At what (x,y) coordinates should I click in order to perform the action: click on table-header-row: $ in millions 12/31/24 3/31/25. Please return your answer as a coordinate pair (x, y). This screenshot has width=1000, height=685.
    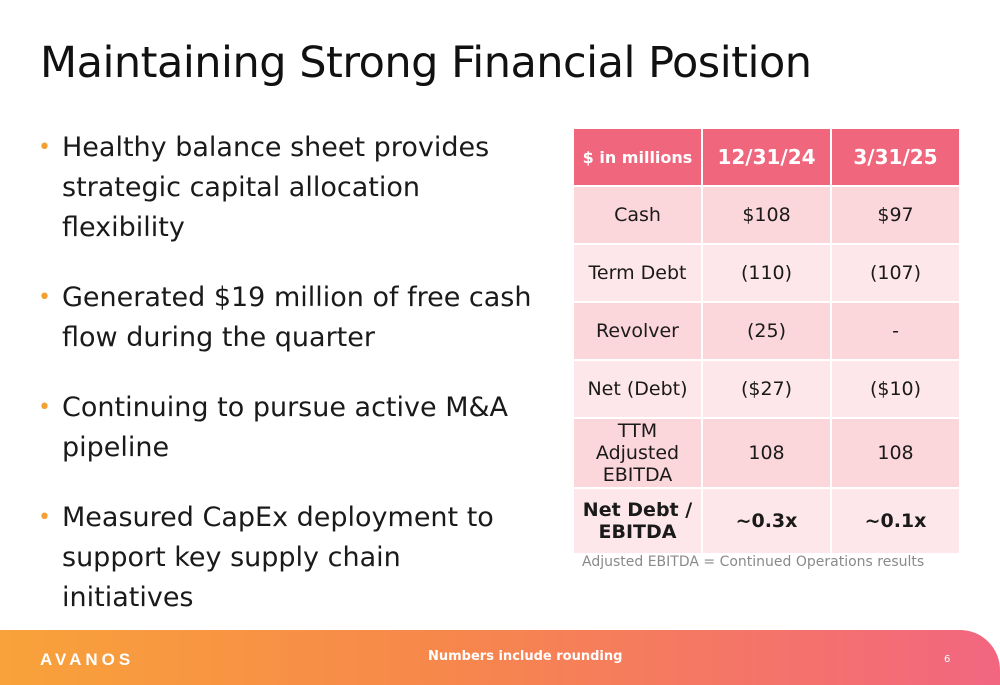
    Looking at the image, I should click on (766, 157).